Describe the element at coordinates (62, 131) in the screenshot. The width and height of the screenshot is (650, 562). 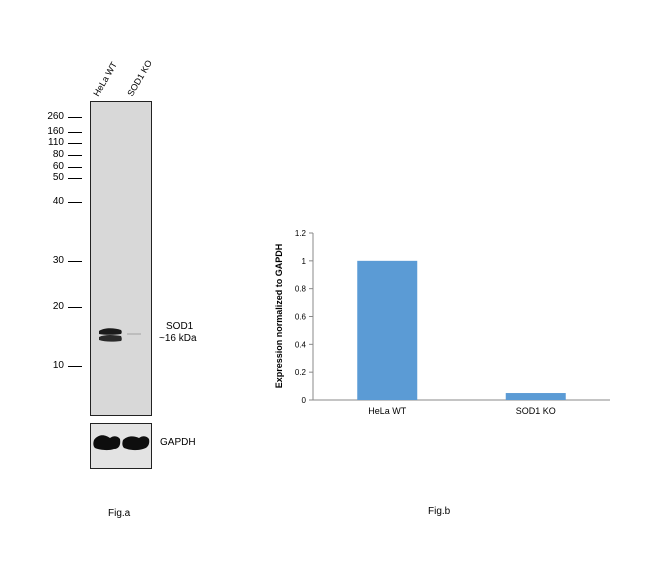
I see `marker-160: 160` at that location.